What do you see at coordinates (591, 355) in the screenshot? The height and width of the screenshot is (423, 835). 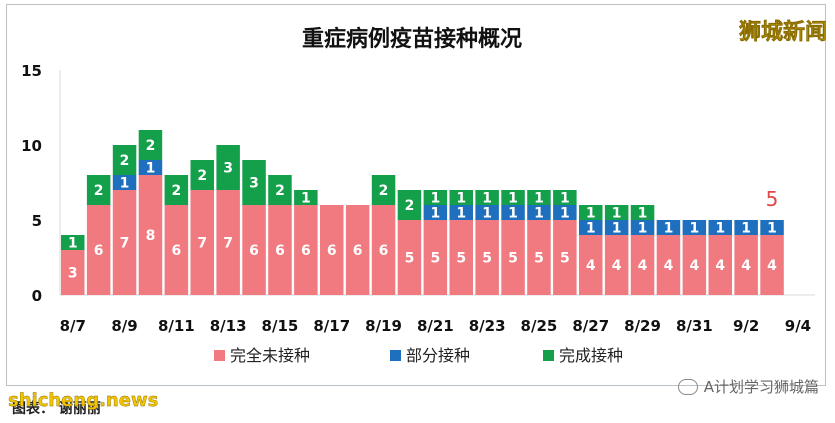 I see `legend-label: 完成接种` at bounding box center [591, 355].